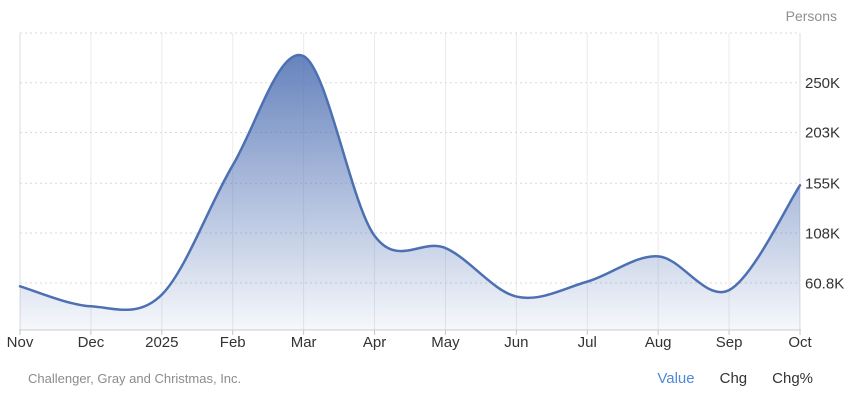 This screenshot has height=404, width=848. I want to click on y-axis-label: 108K, so click(822, 233).